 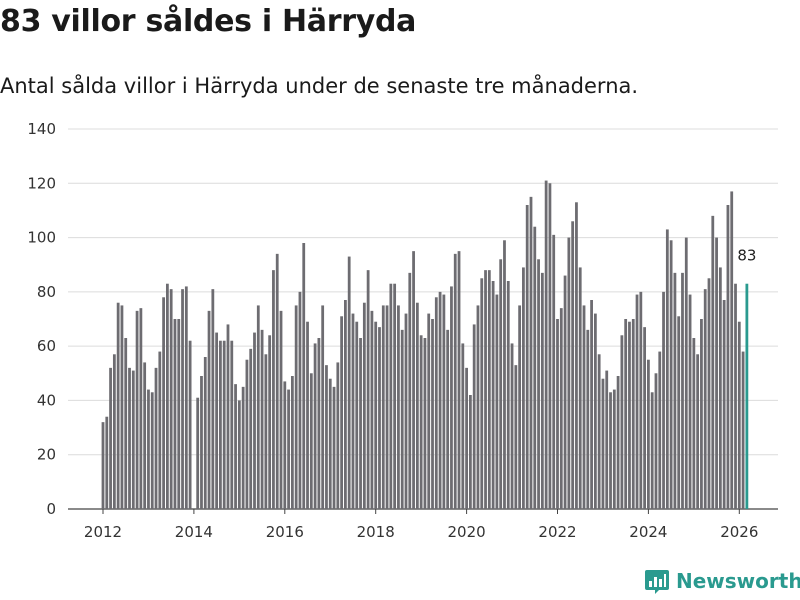 I want to click on x-tick-label: 2014, so click(x=194, y=532).